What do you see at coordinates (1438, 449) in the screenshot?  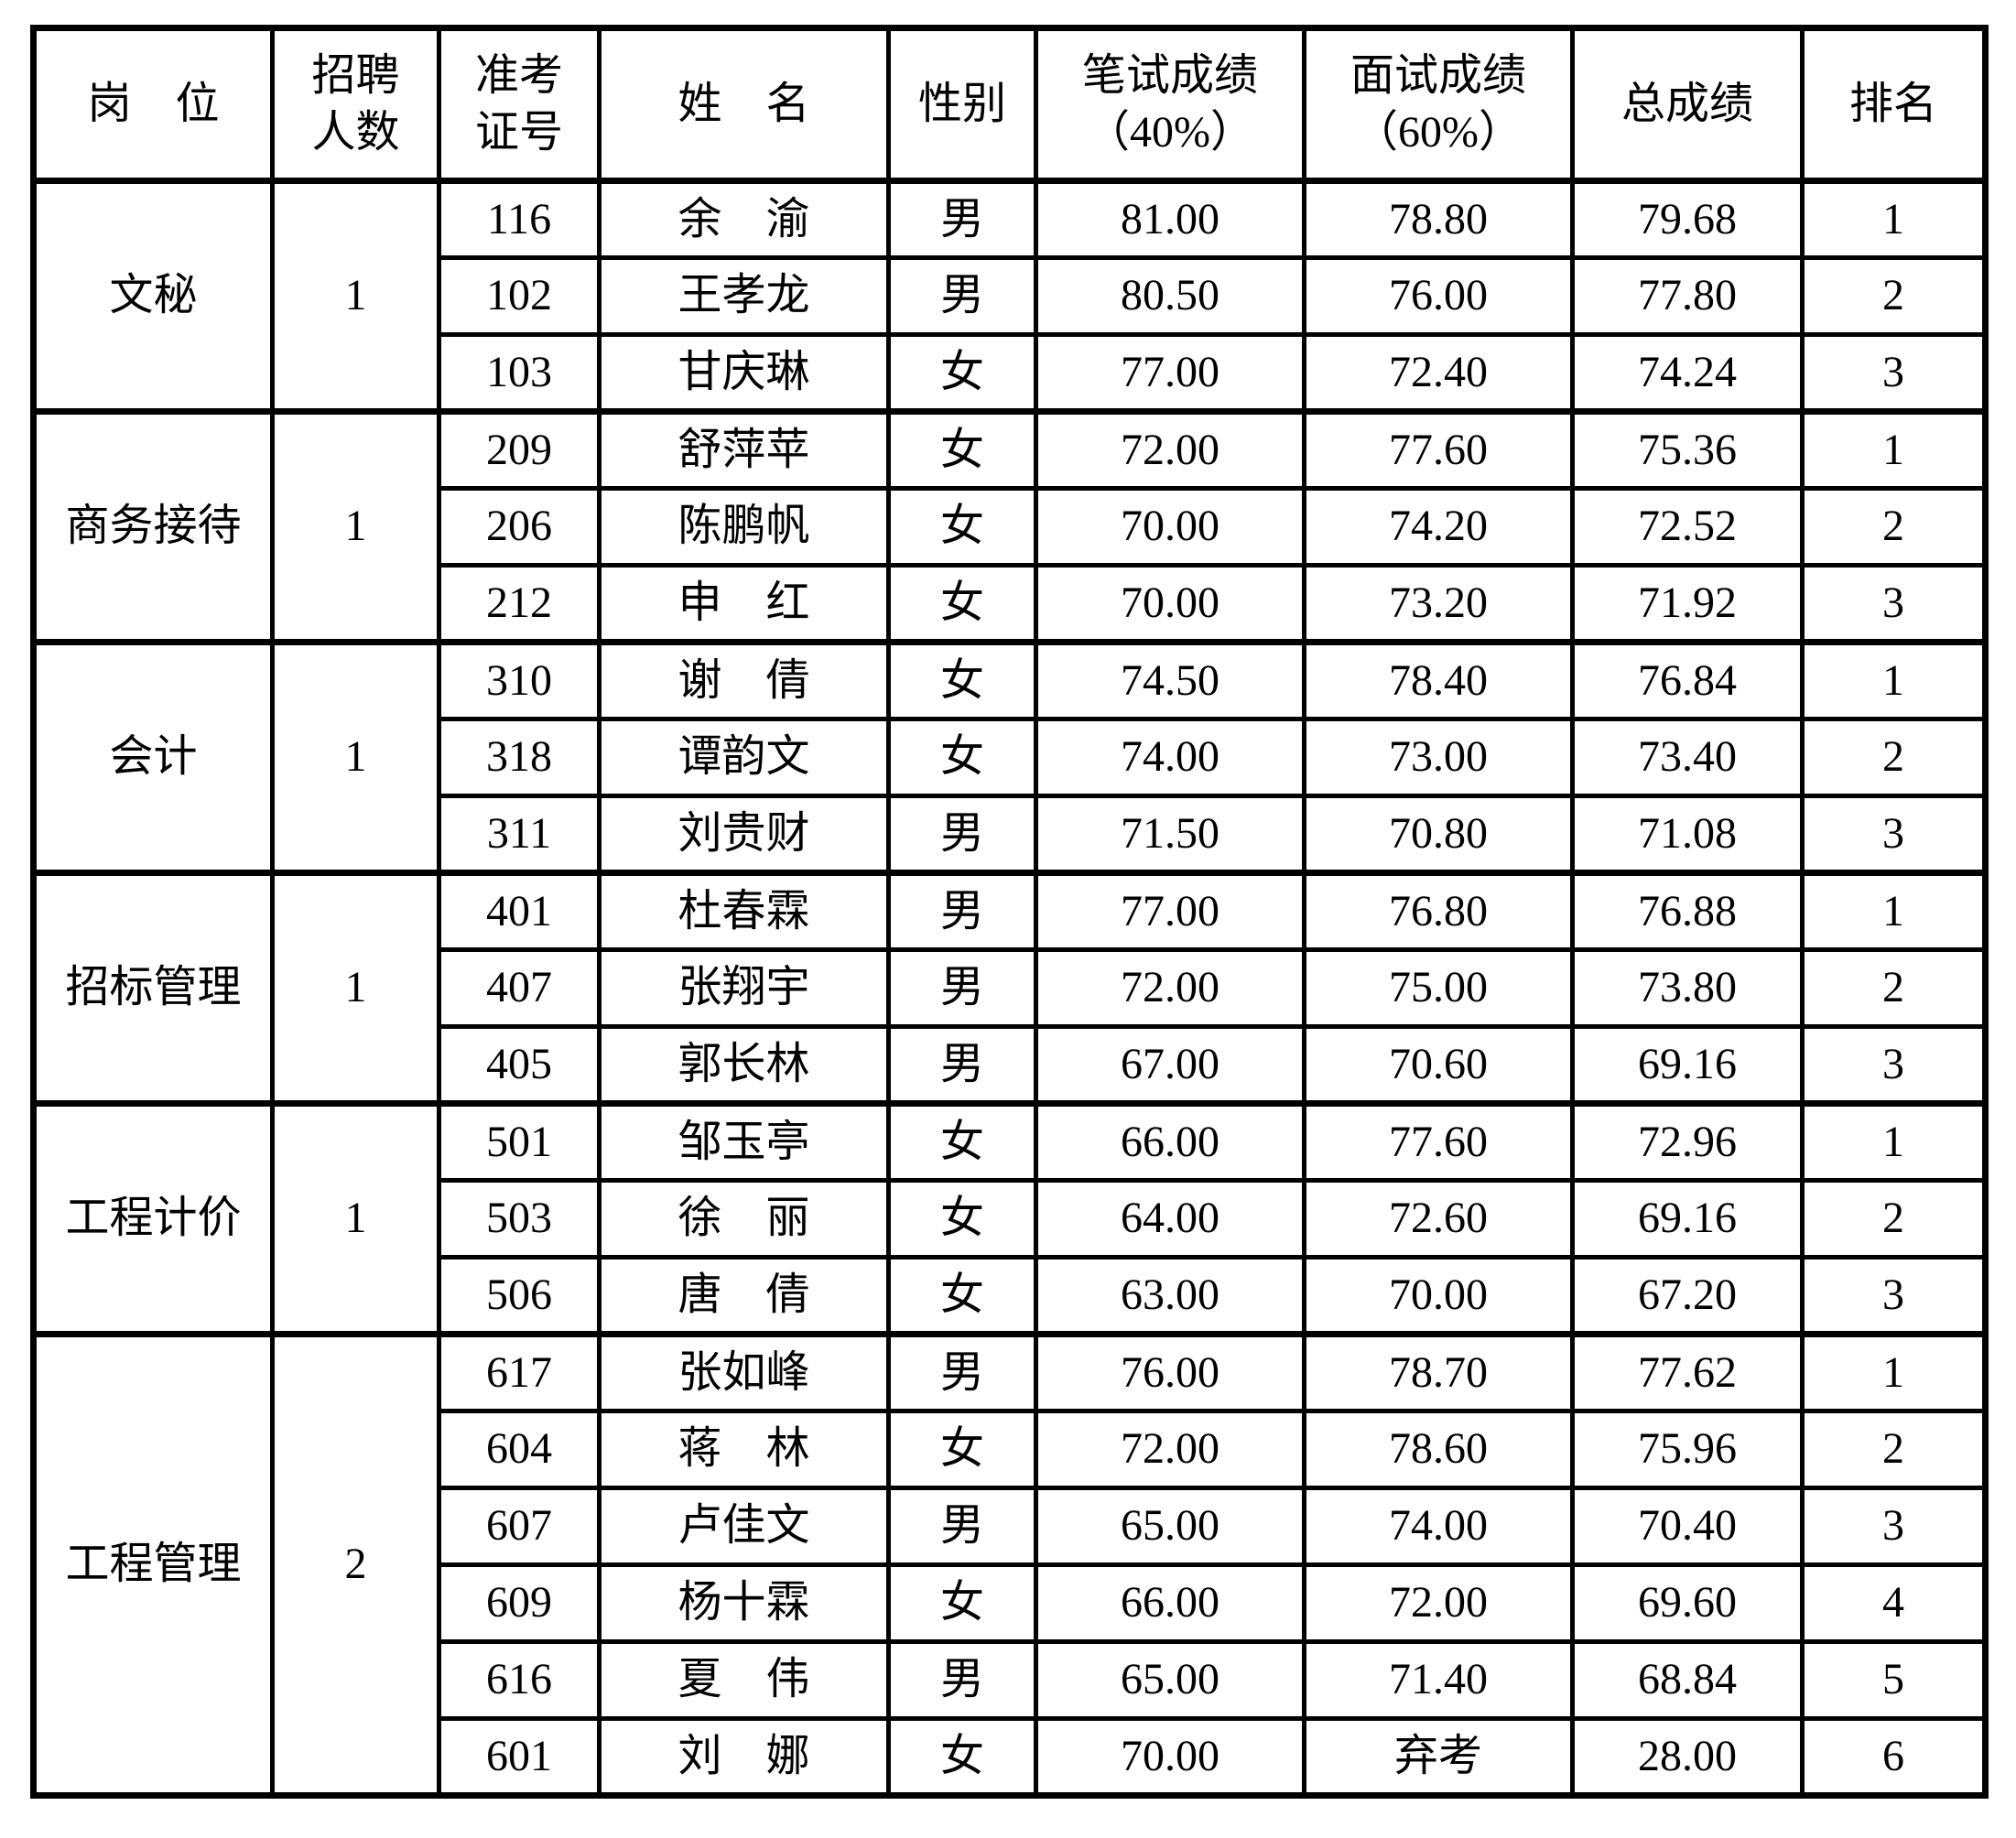 I see `interview-score-cell: 77.60` at bounding box center [1438, 449].